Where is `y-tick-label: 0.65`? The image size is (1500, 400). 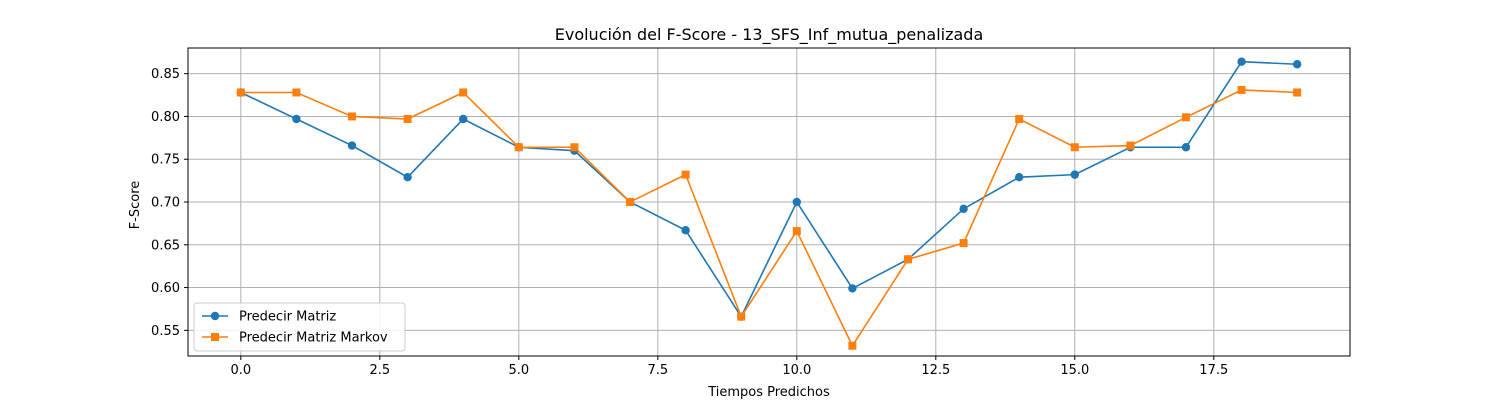
y-tick-label: 0.65 is located at coordinates (165, 245).